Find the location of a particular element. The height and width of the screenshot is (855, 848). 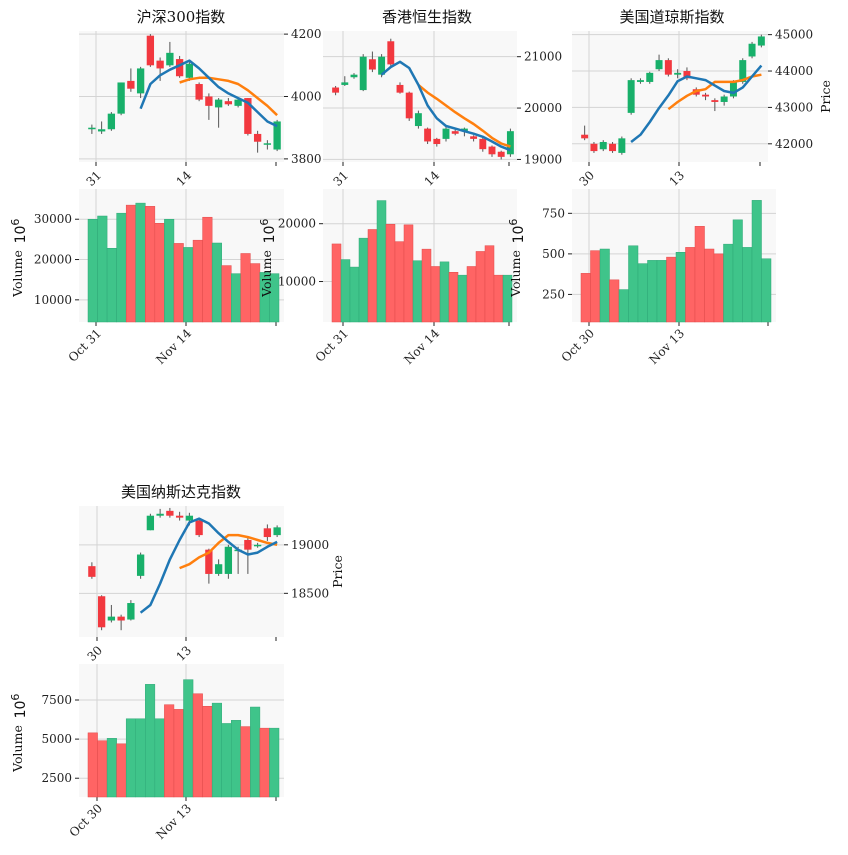

volume-tick-label: 2500 is located at coordinates (56, 778).